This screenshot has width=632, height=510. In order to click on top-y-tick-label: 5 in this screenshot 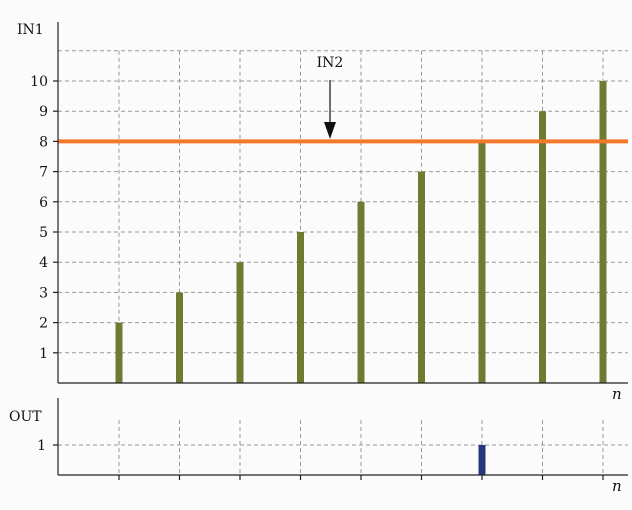, I will do `click(43, 233)`.